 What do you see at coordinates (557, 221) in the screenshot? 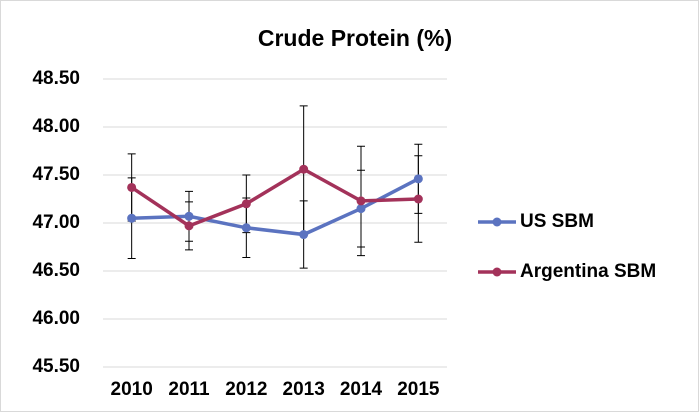
I see `legend-label: US SBM` at bounding box center [557, 221].